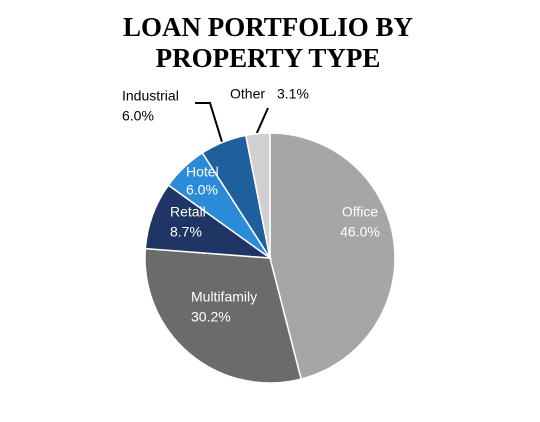 The image size is (540, 422). Describe the element at coordinates (188, 212) in the screenshot. I see `slice-label: Retail` at that location.